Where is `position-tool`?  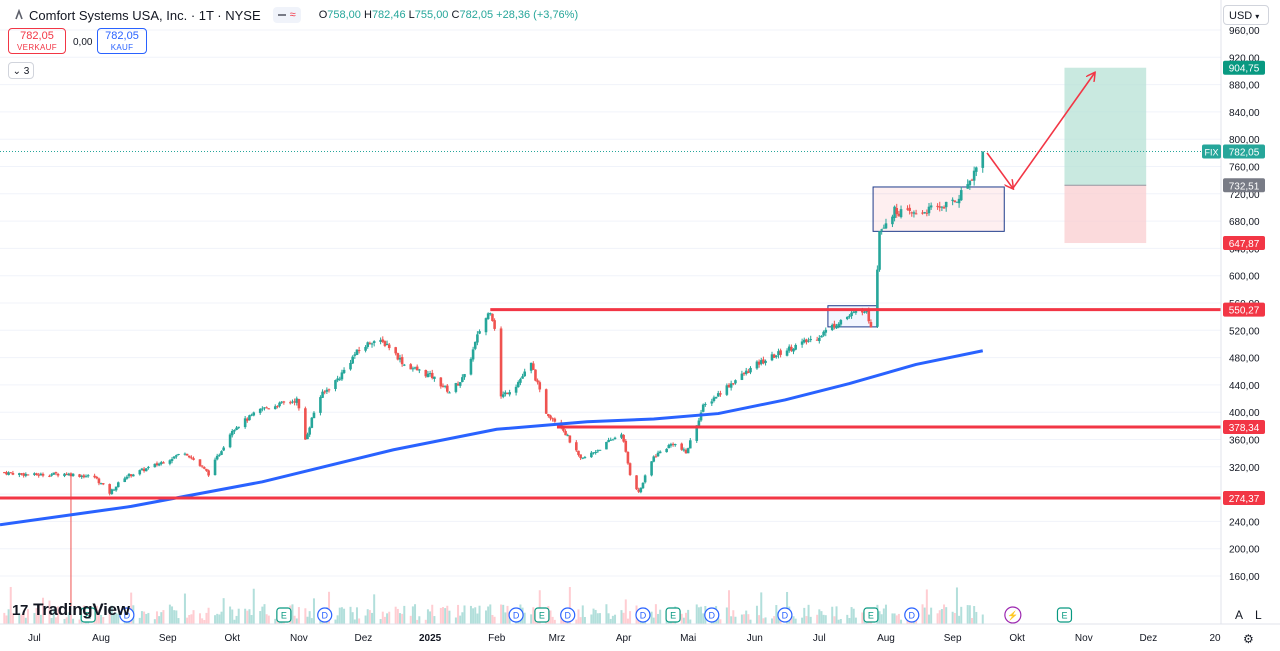 position-tool is located at coordinates (1105, 155).